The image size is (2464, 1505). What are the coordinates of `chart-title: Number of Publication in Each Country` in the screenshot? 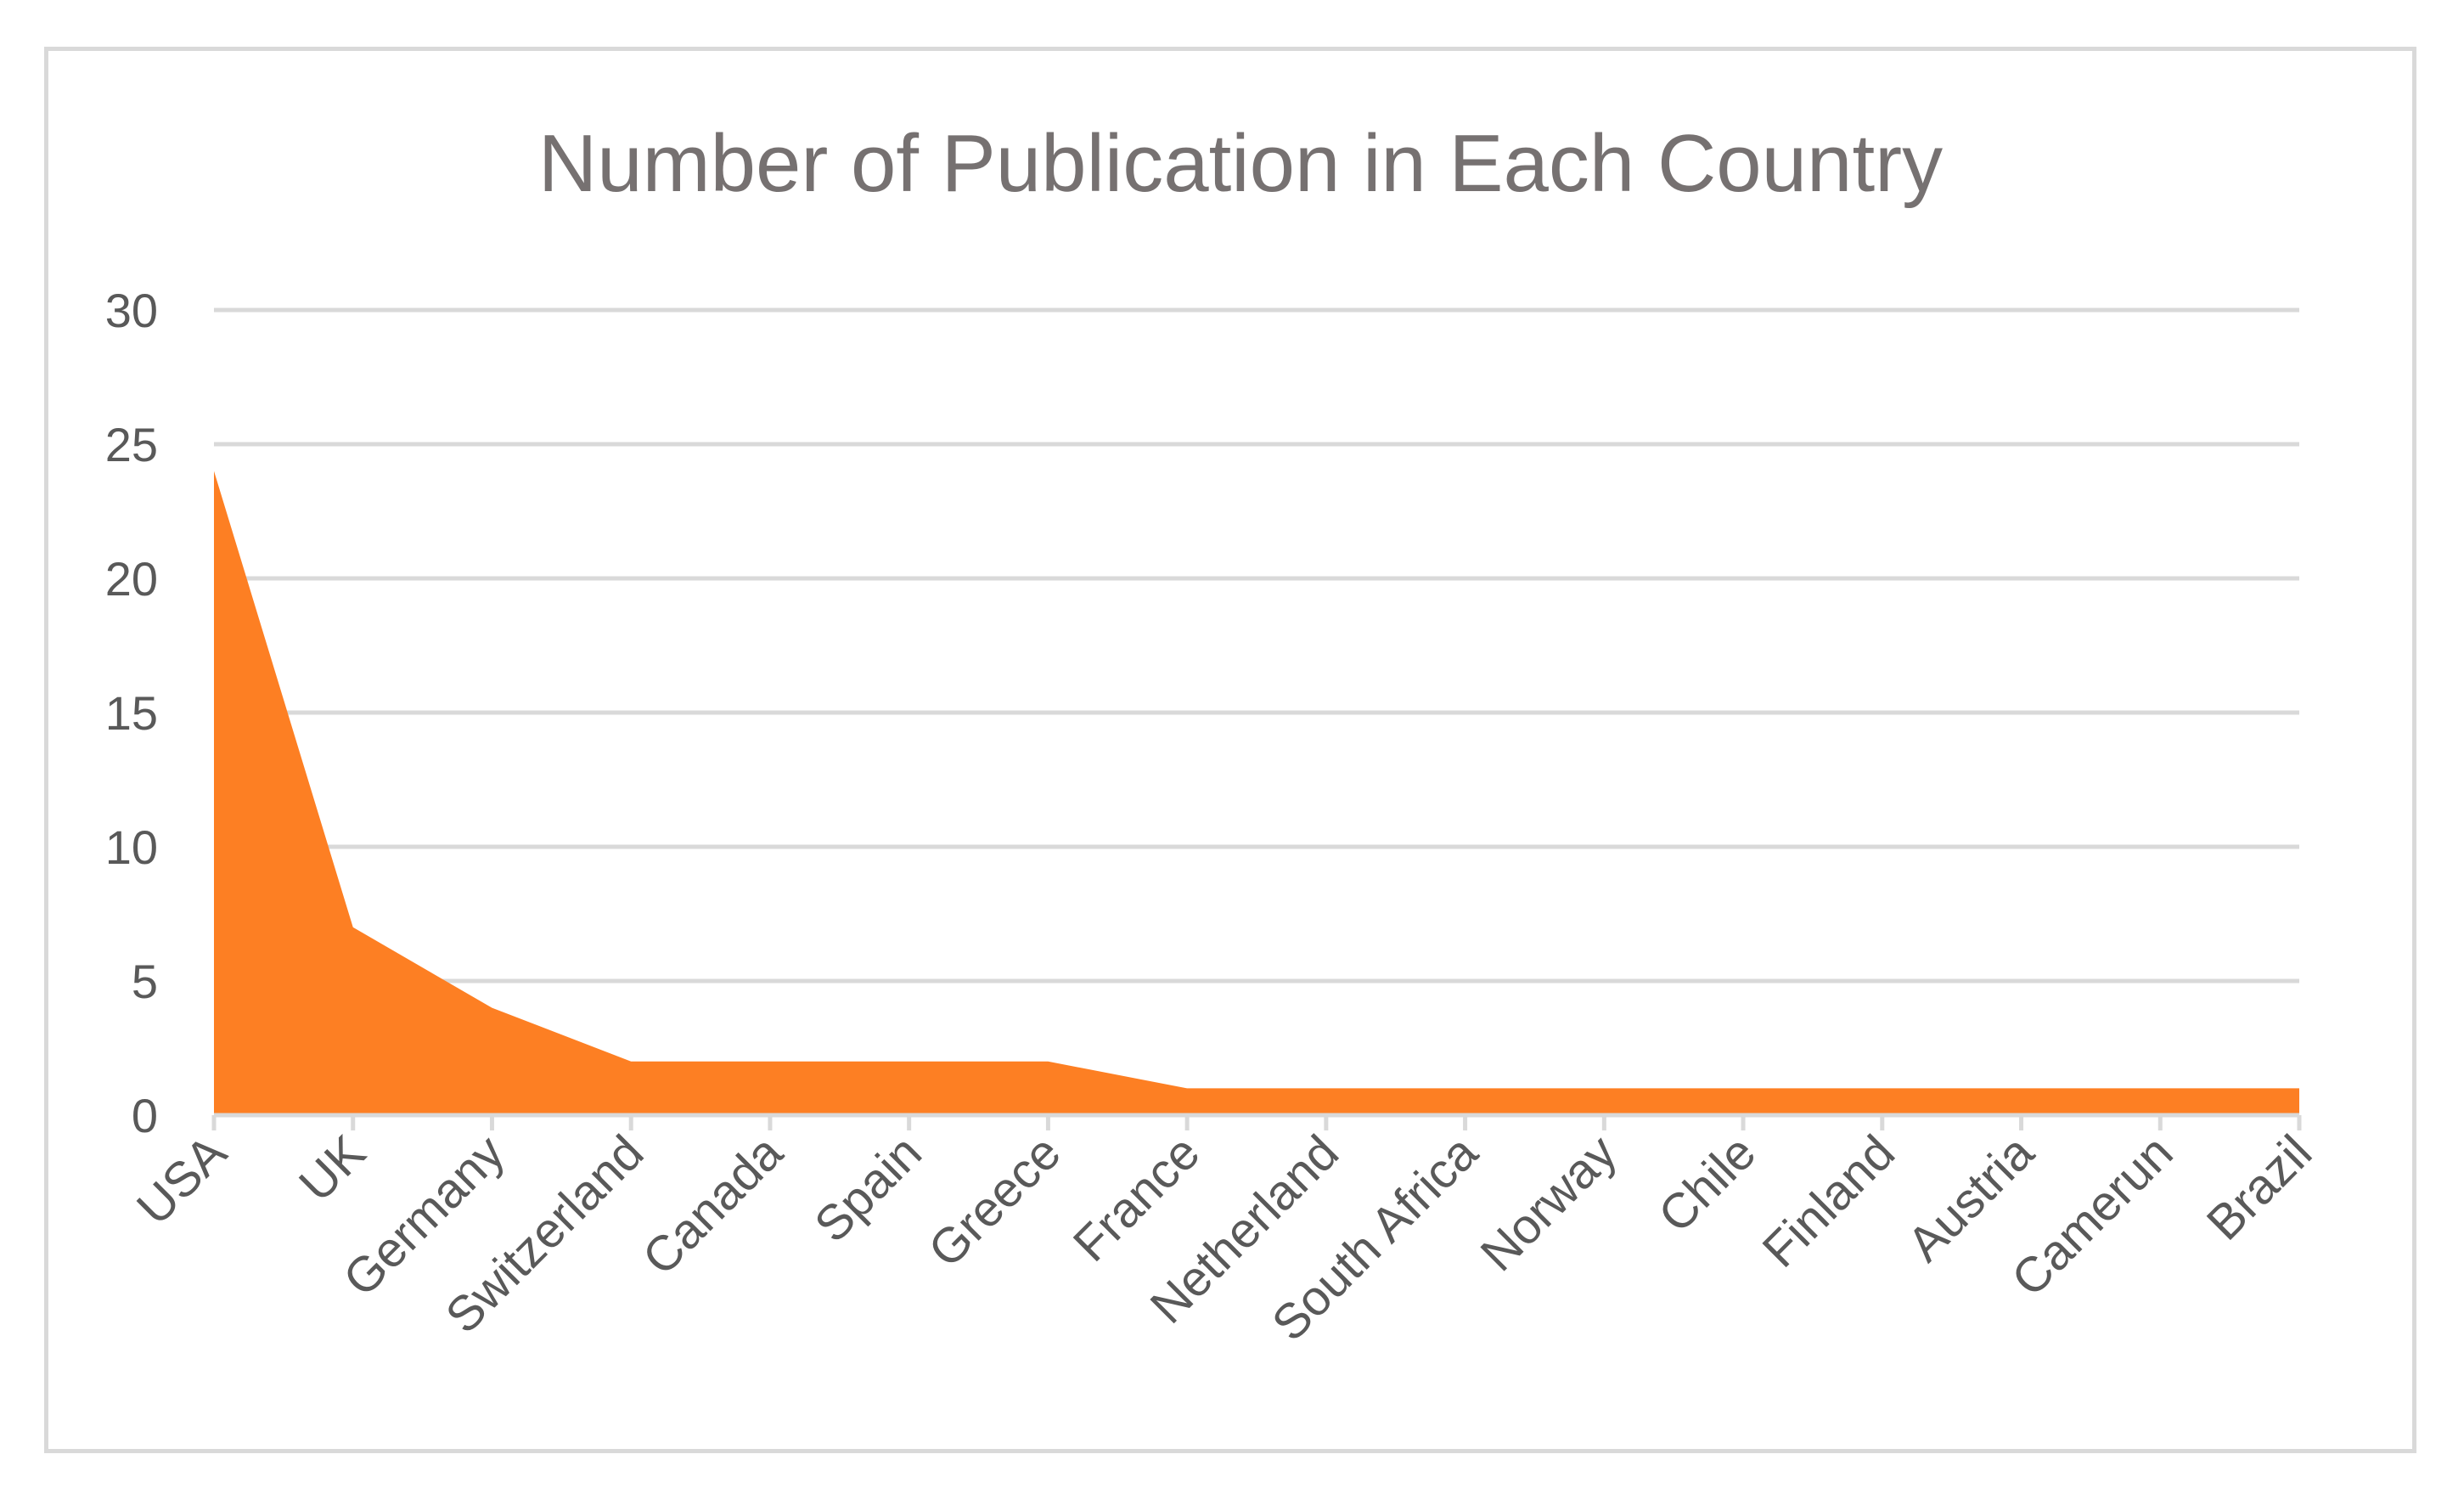 It's located at (1240, 163).